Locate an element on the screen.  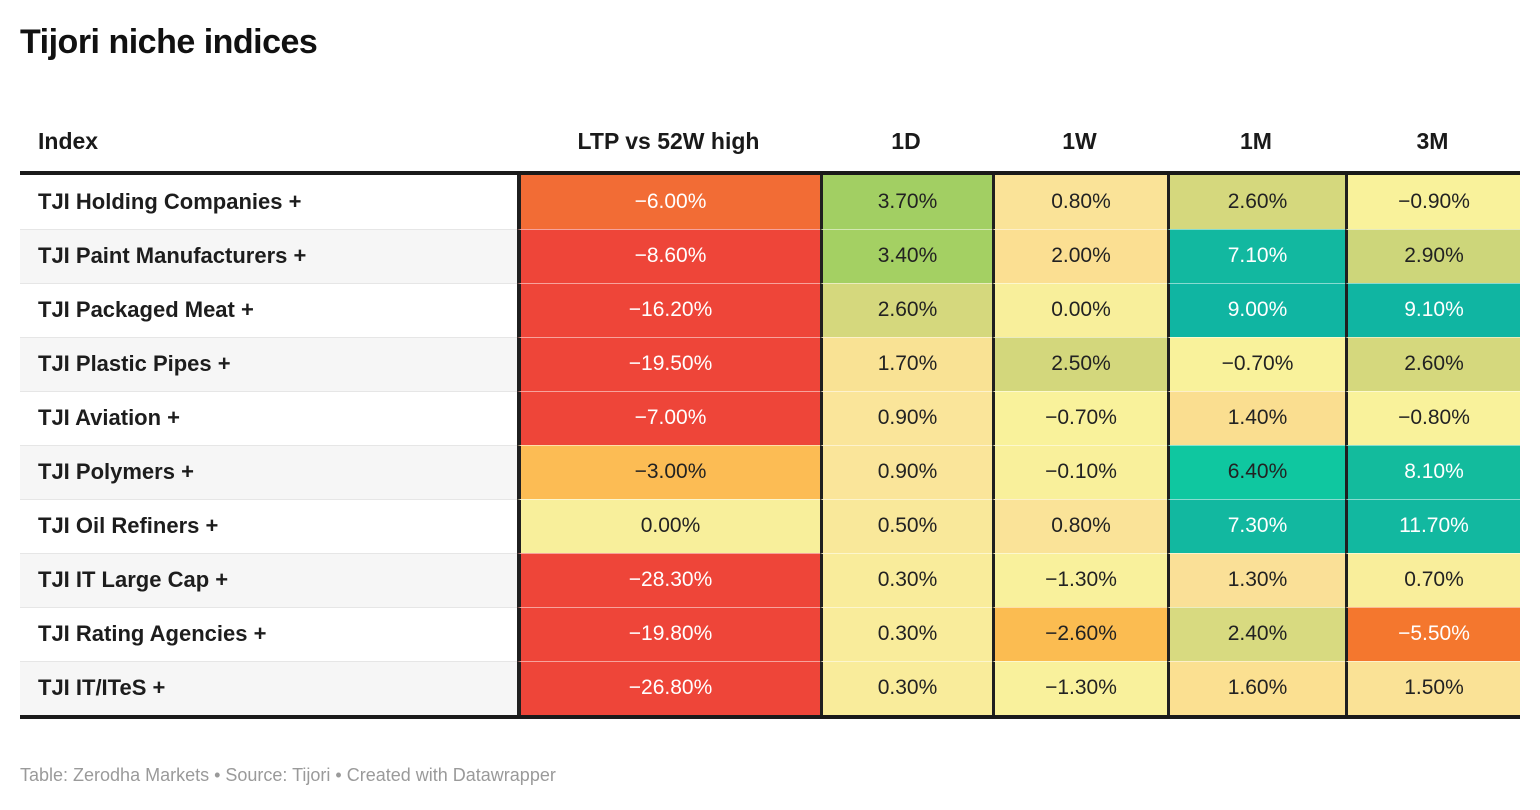
column-header-index: Index is located at coordinates (68, 140).